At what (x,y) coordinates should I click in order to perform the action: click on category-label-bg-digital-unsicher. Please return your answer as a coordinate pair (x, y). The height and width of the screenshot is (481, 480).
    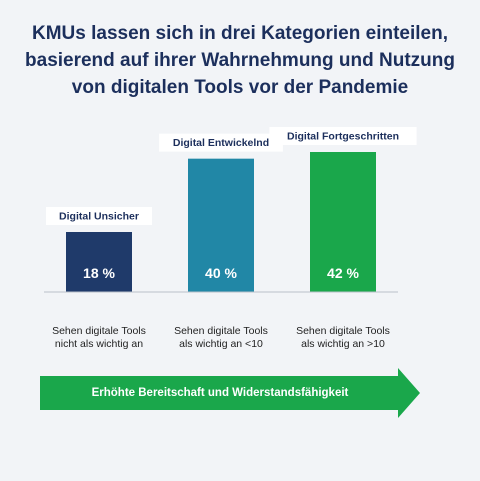
    Looking at the image, I should click on (99, 216).